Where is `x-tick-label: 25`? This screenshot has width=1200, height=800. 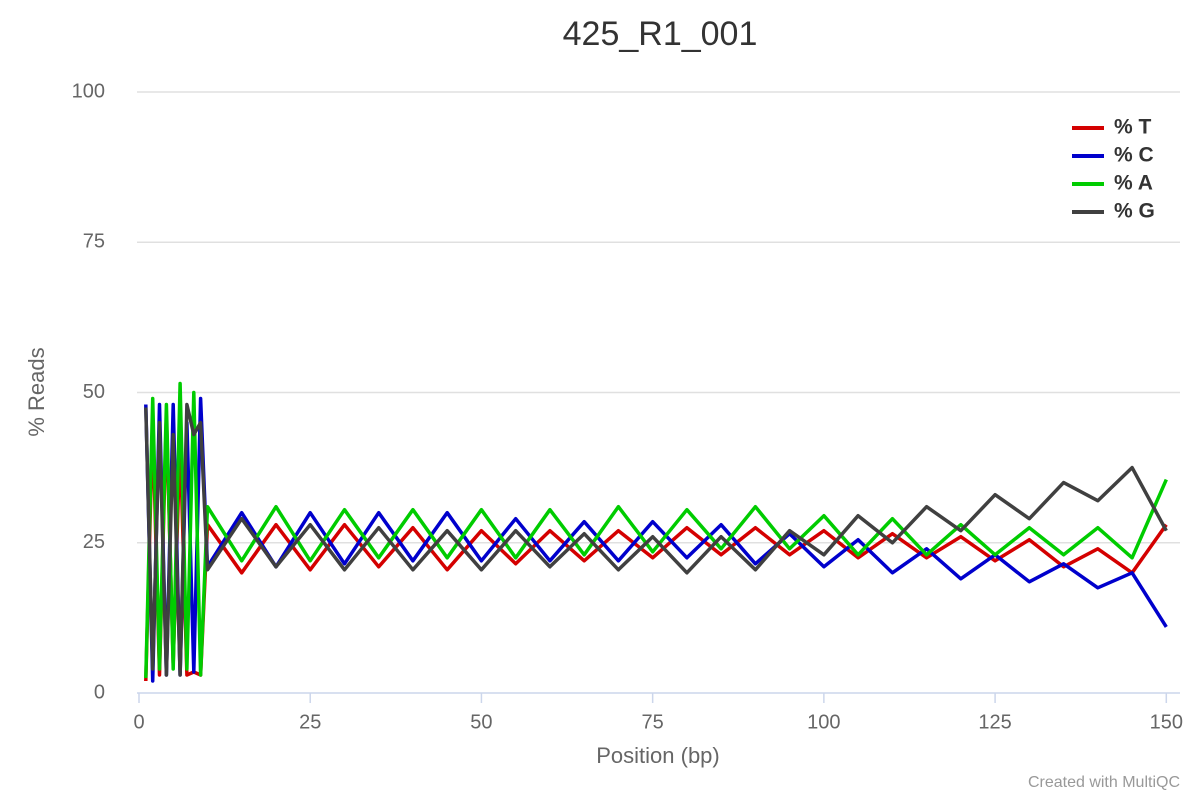 x-tick-label: 25 is located at coordinates (310, 722).